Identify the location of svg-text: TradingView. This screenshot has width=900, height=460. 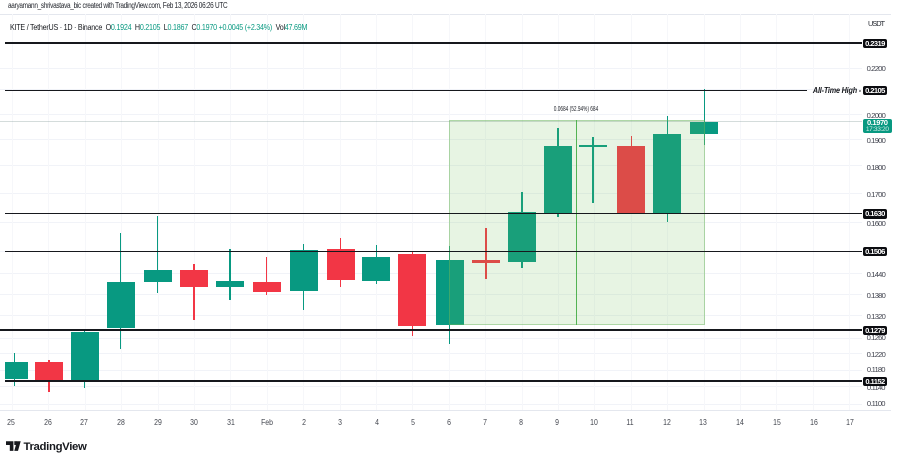
(56, 447).